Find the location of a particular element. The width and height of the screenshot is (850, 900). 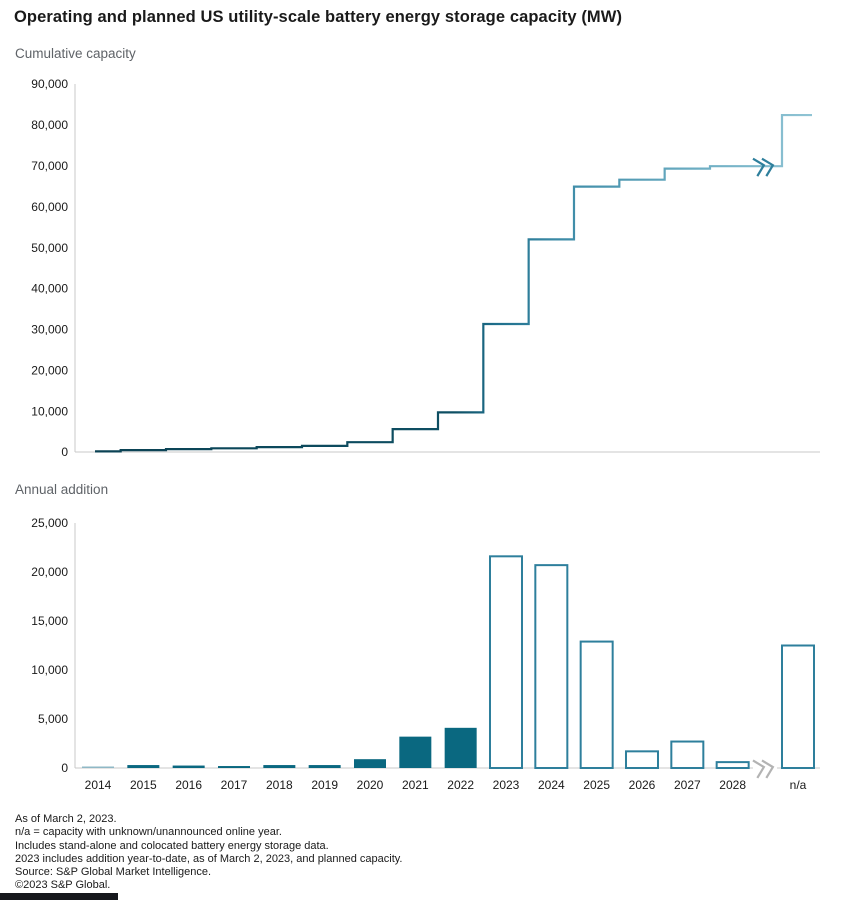

bar-2022 is located at coordinates (460, 747).